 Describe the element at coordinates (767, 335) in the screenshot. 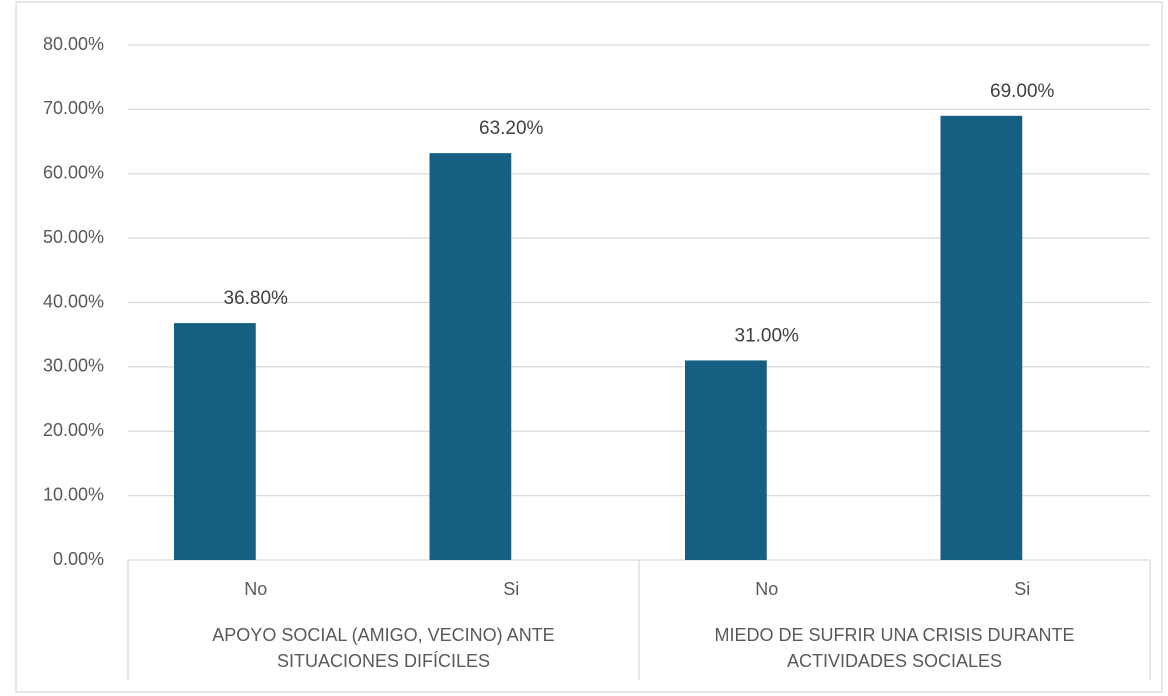

I see `data-label: 31.00%` at that location.